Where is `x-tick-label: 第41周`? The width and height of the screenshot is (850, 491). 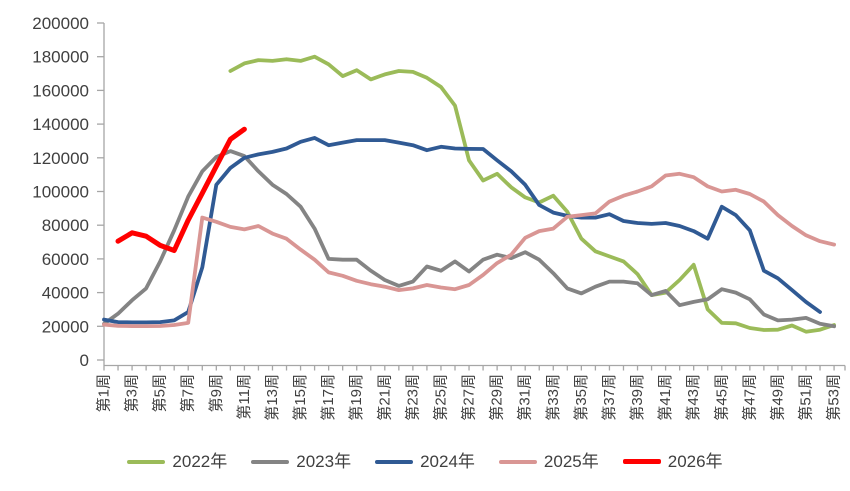 x-tick-label: 第41周 is located at coordinates (665, 397).